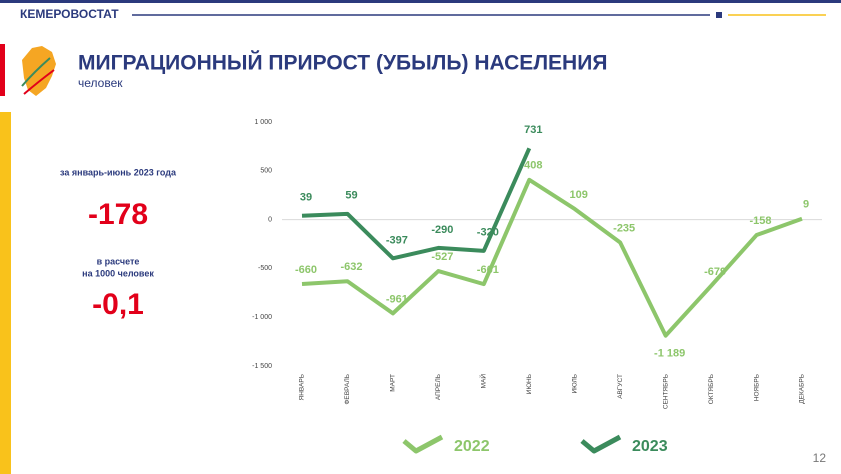 This screenshot has height=474, width=841. I want to click on data-label: -235, so click(624, 228).